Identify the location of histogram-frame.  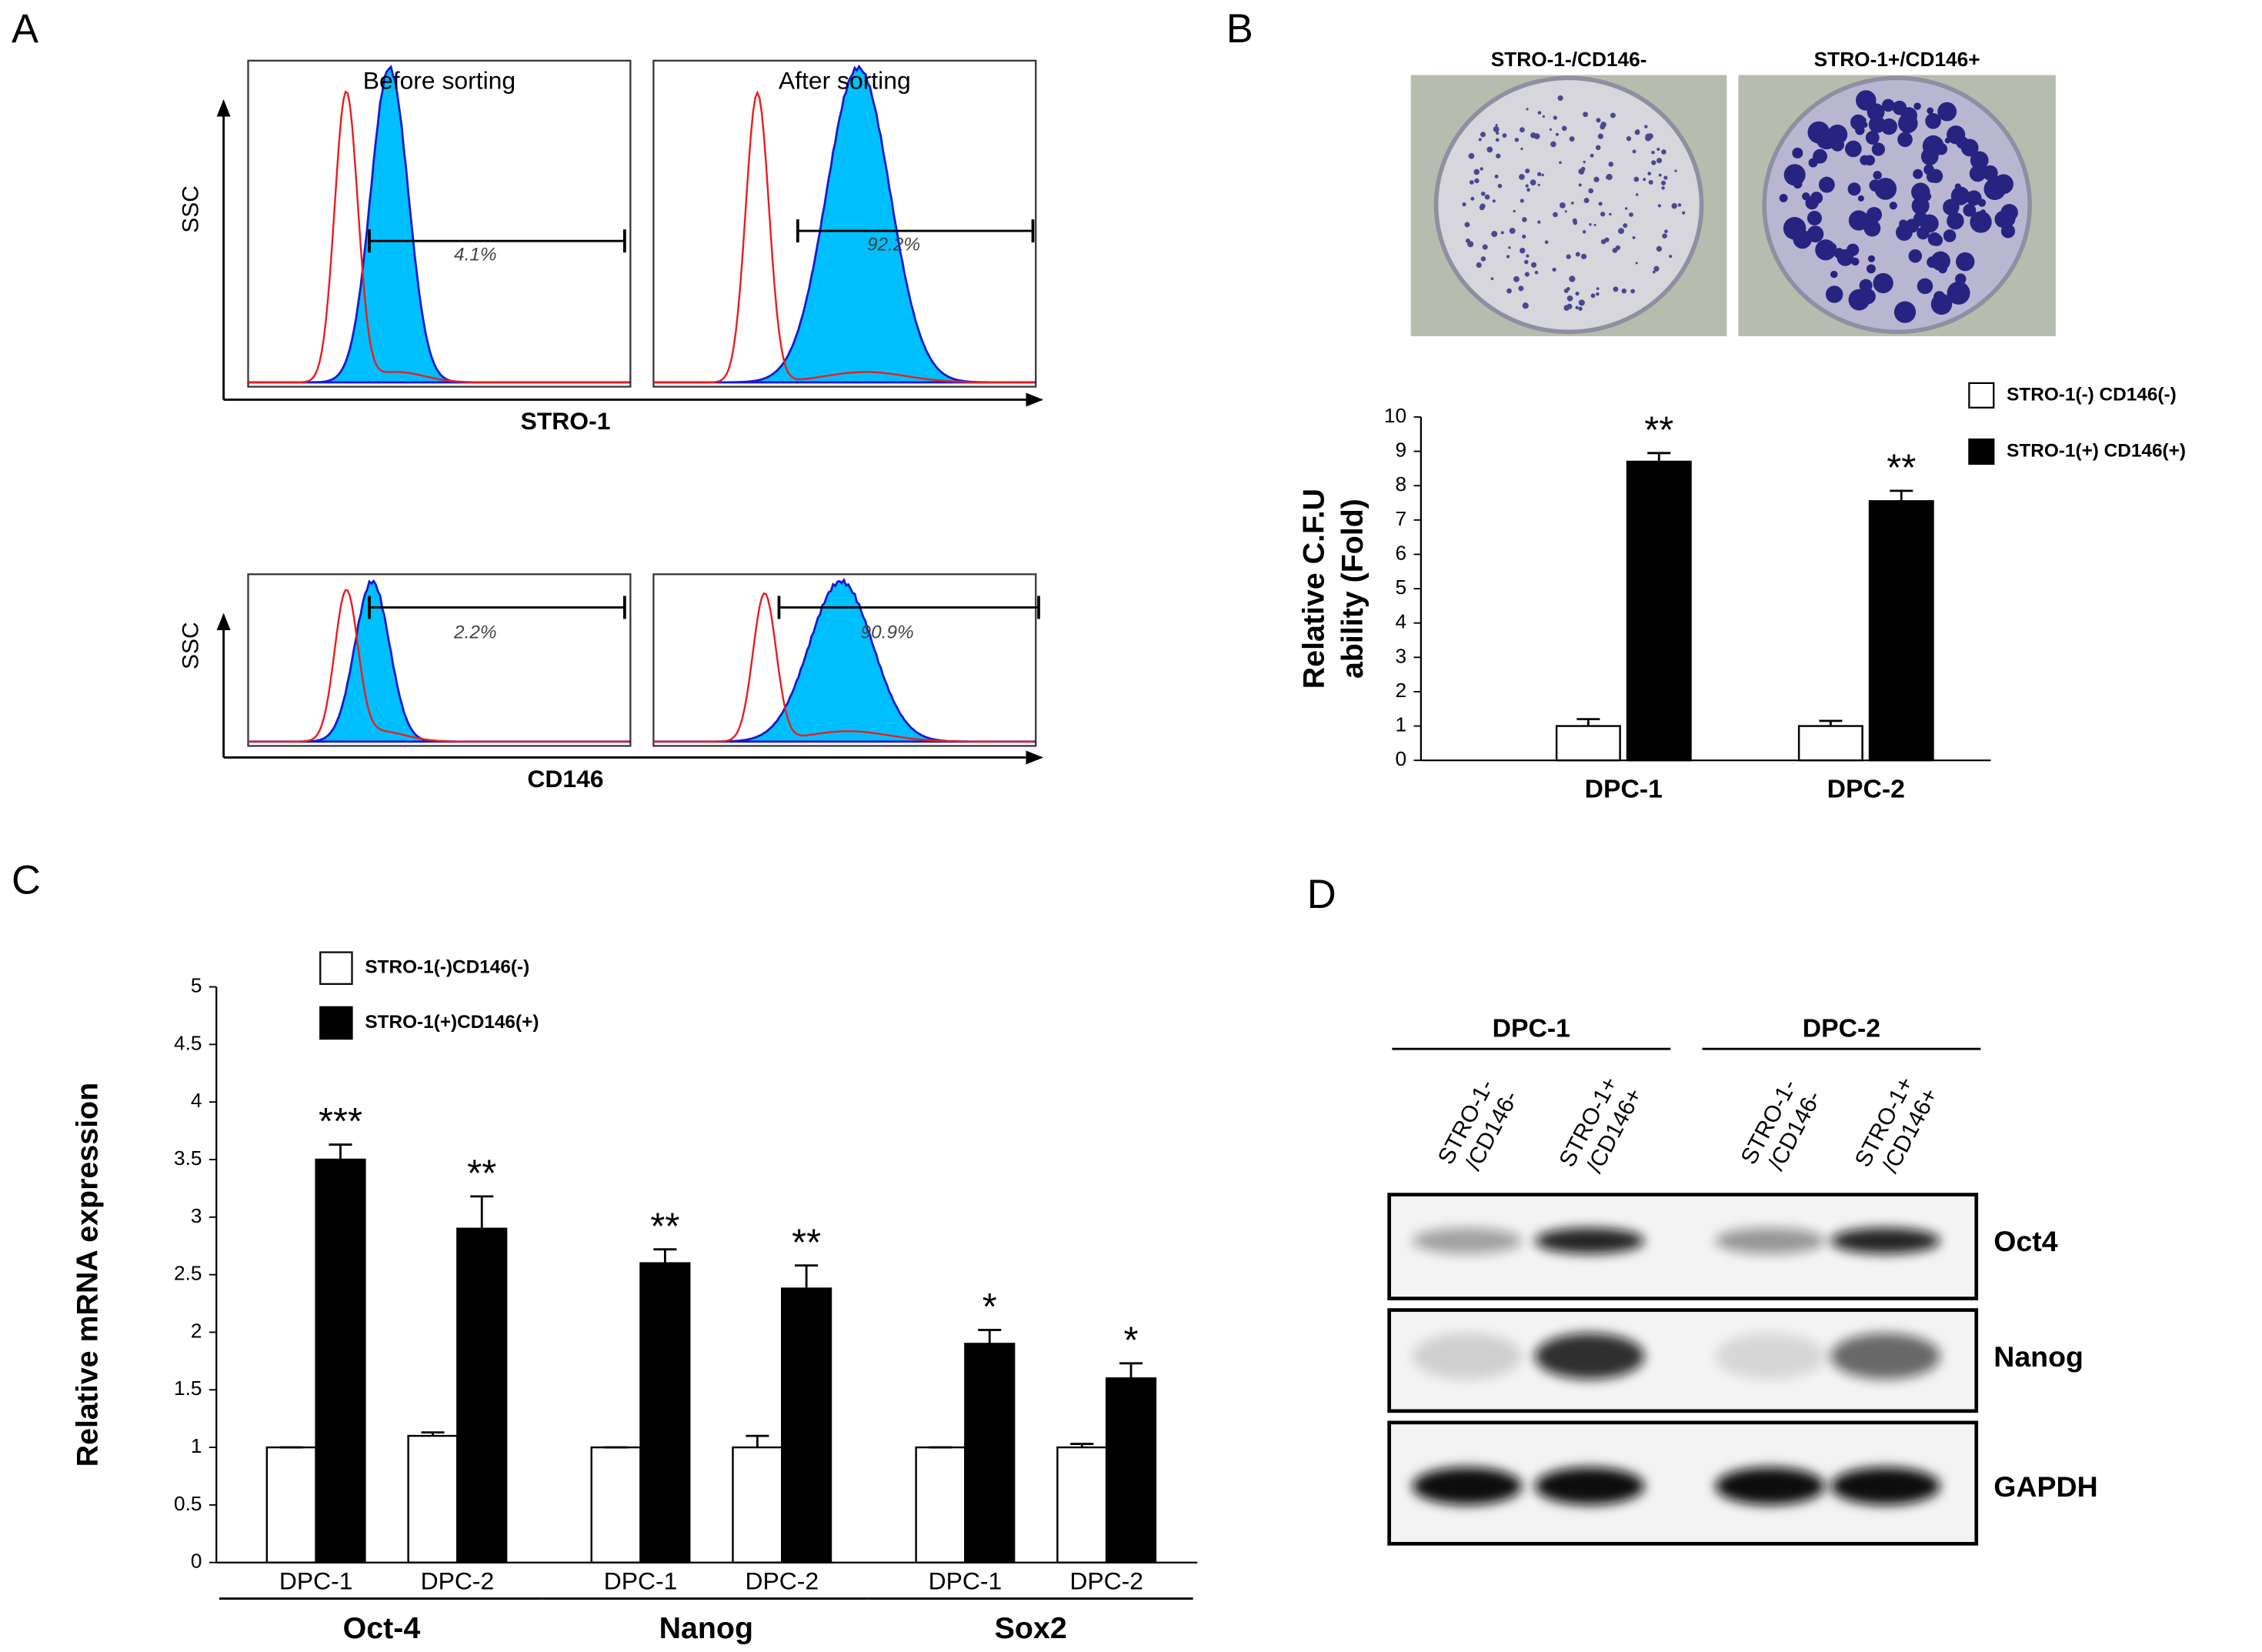
(439, 223).